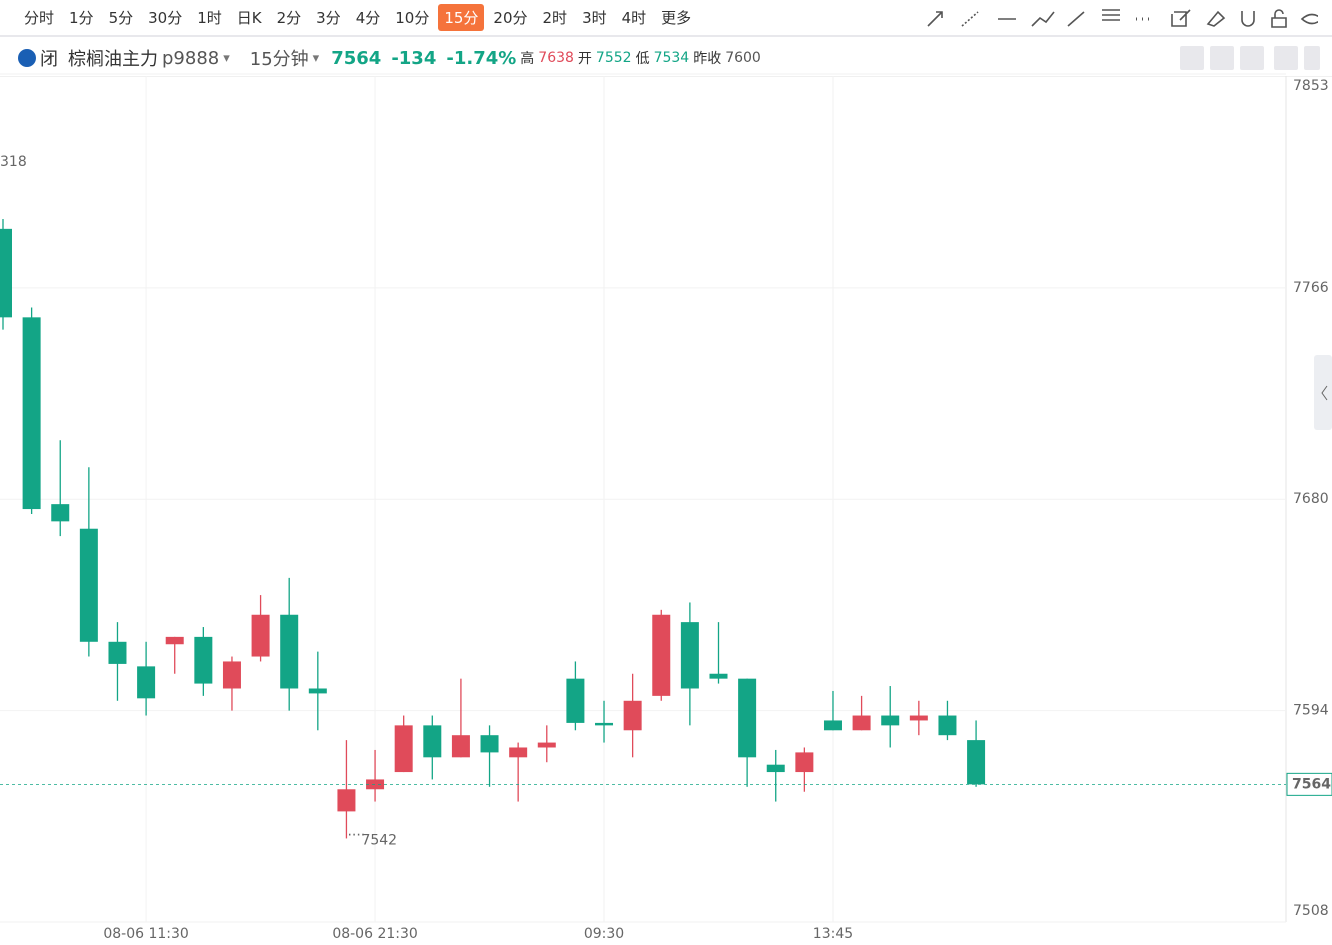  Describe the element at coordinates (368, 18) in the screenshot. I see `period-tab: 4分` at that location.